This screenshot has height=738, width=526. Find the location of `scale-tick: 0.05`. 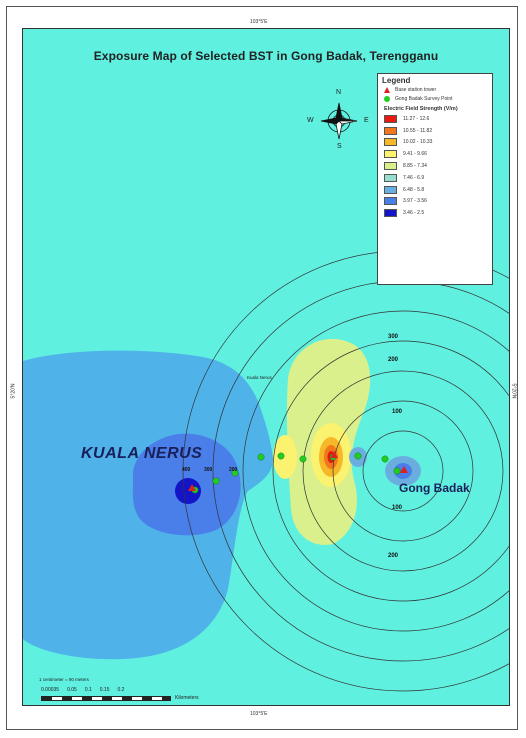

scale-tick: 0.05 is located at coordinates (72, 690).